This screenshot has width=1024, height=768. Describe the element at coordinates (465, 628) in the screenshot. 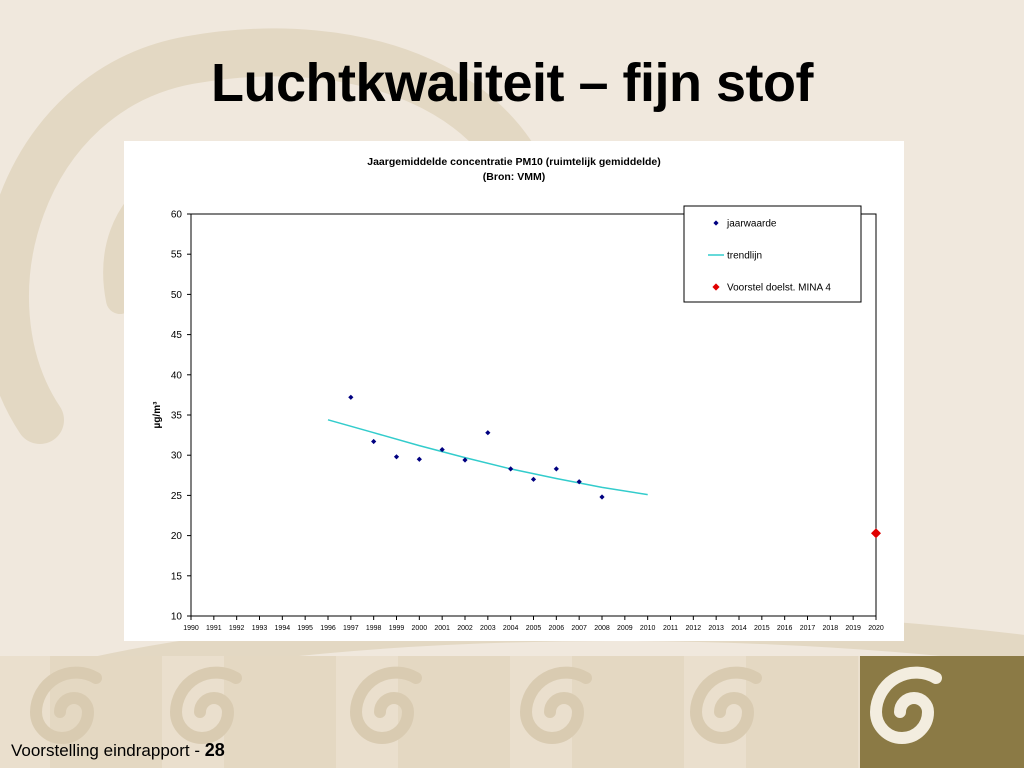

I see `x-tick-label: 2002` at that location.